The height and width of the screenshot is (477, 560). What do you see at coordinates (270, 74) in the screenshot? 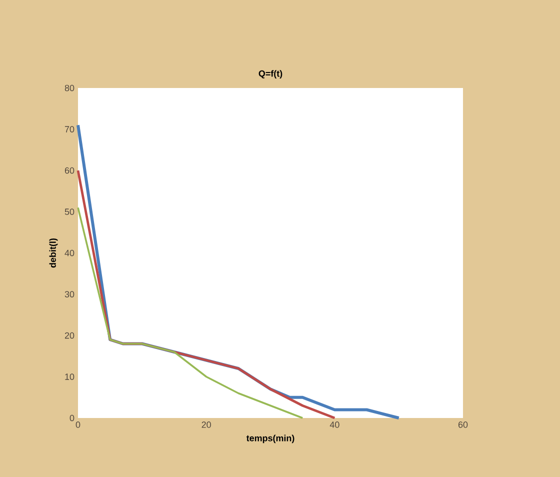
I see `chart-title: Q=f(t)` at bounding box center [270, 74].